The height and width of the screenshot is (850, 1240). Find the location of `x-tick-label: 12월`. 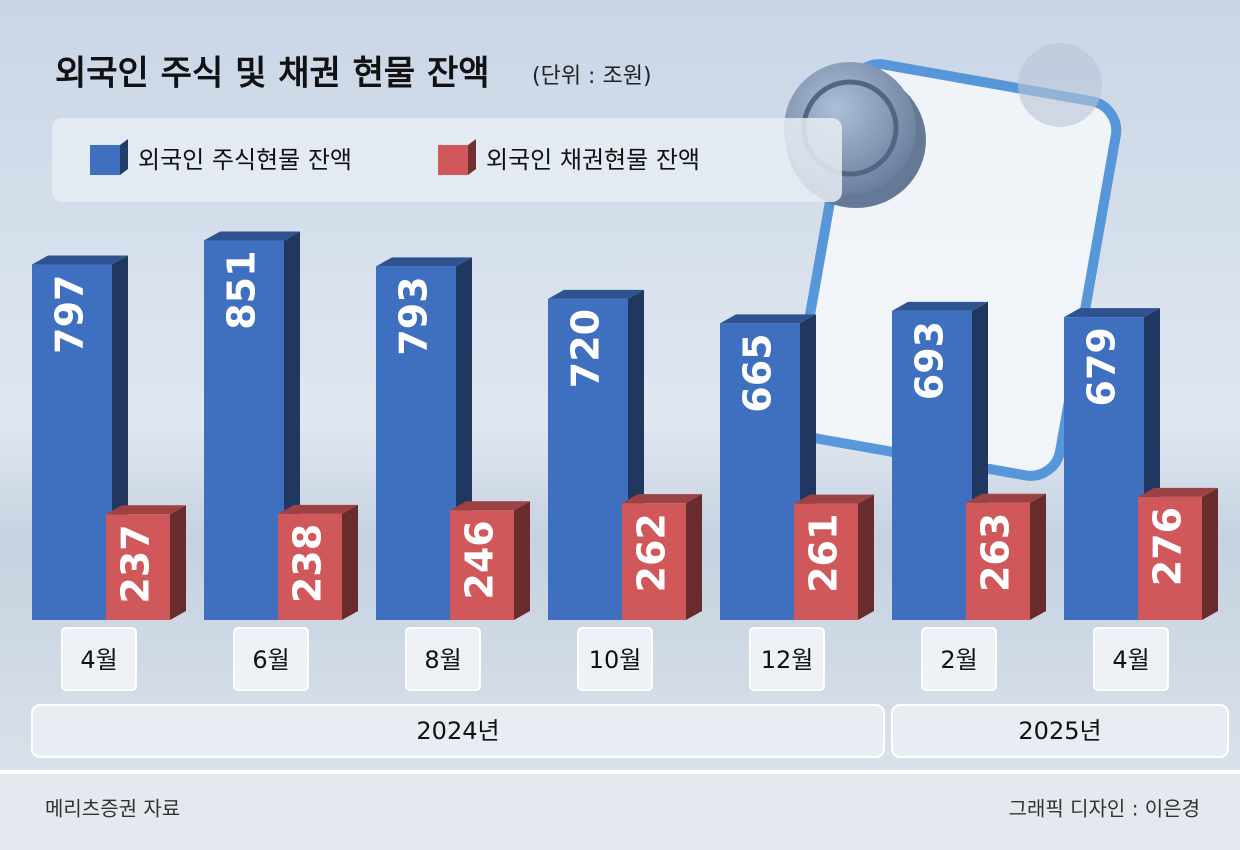

x-tick-label: 12월 is located at coordinates (787, 660).